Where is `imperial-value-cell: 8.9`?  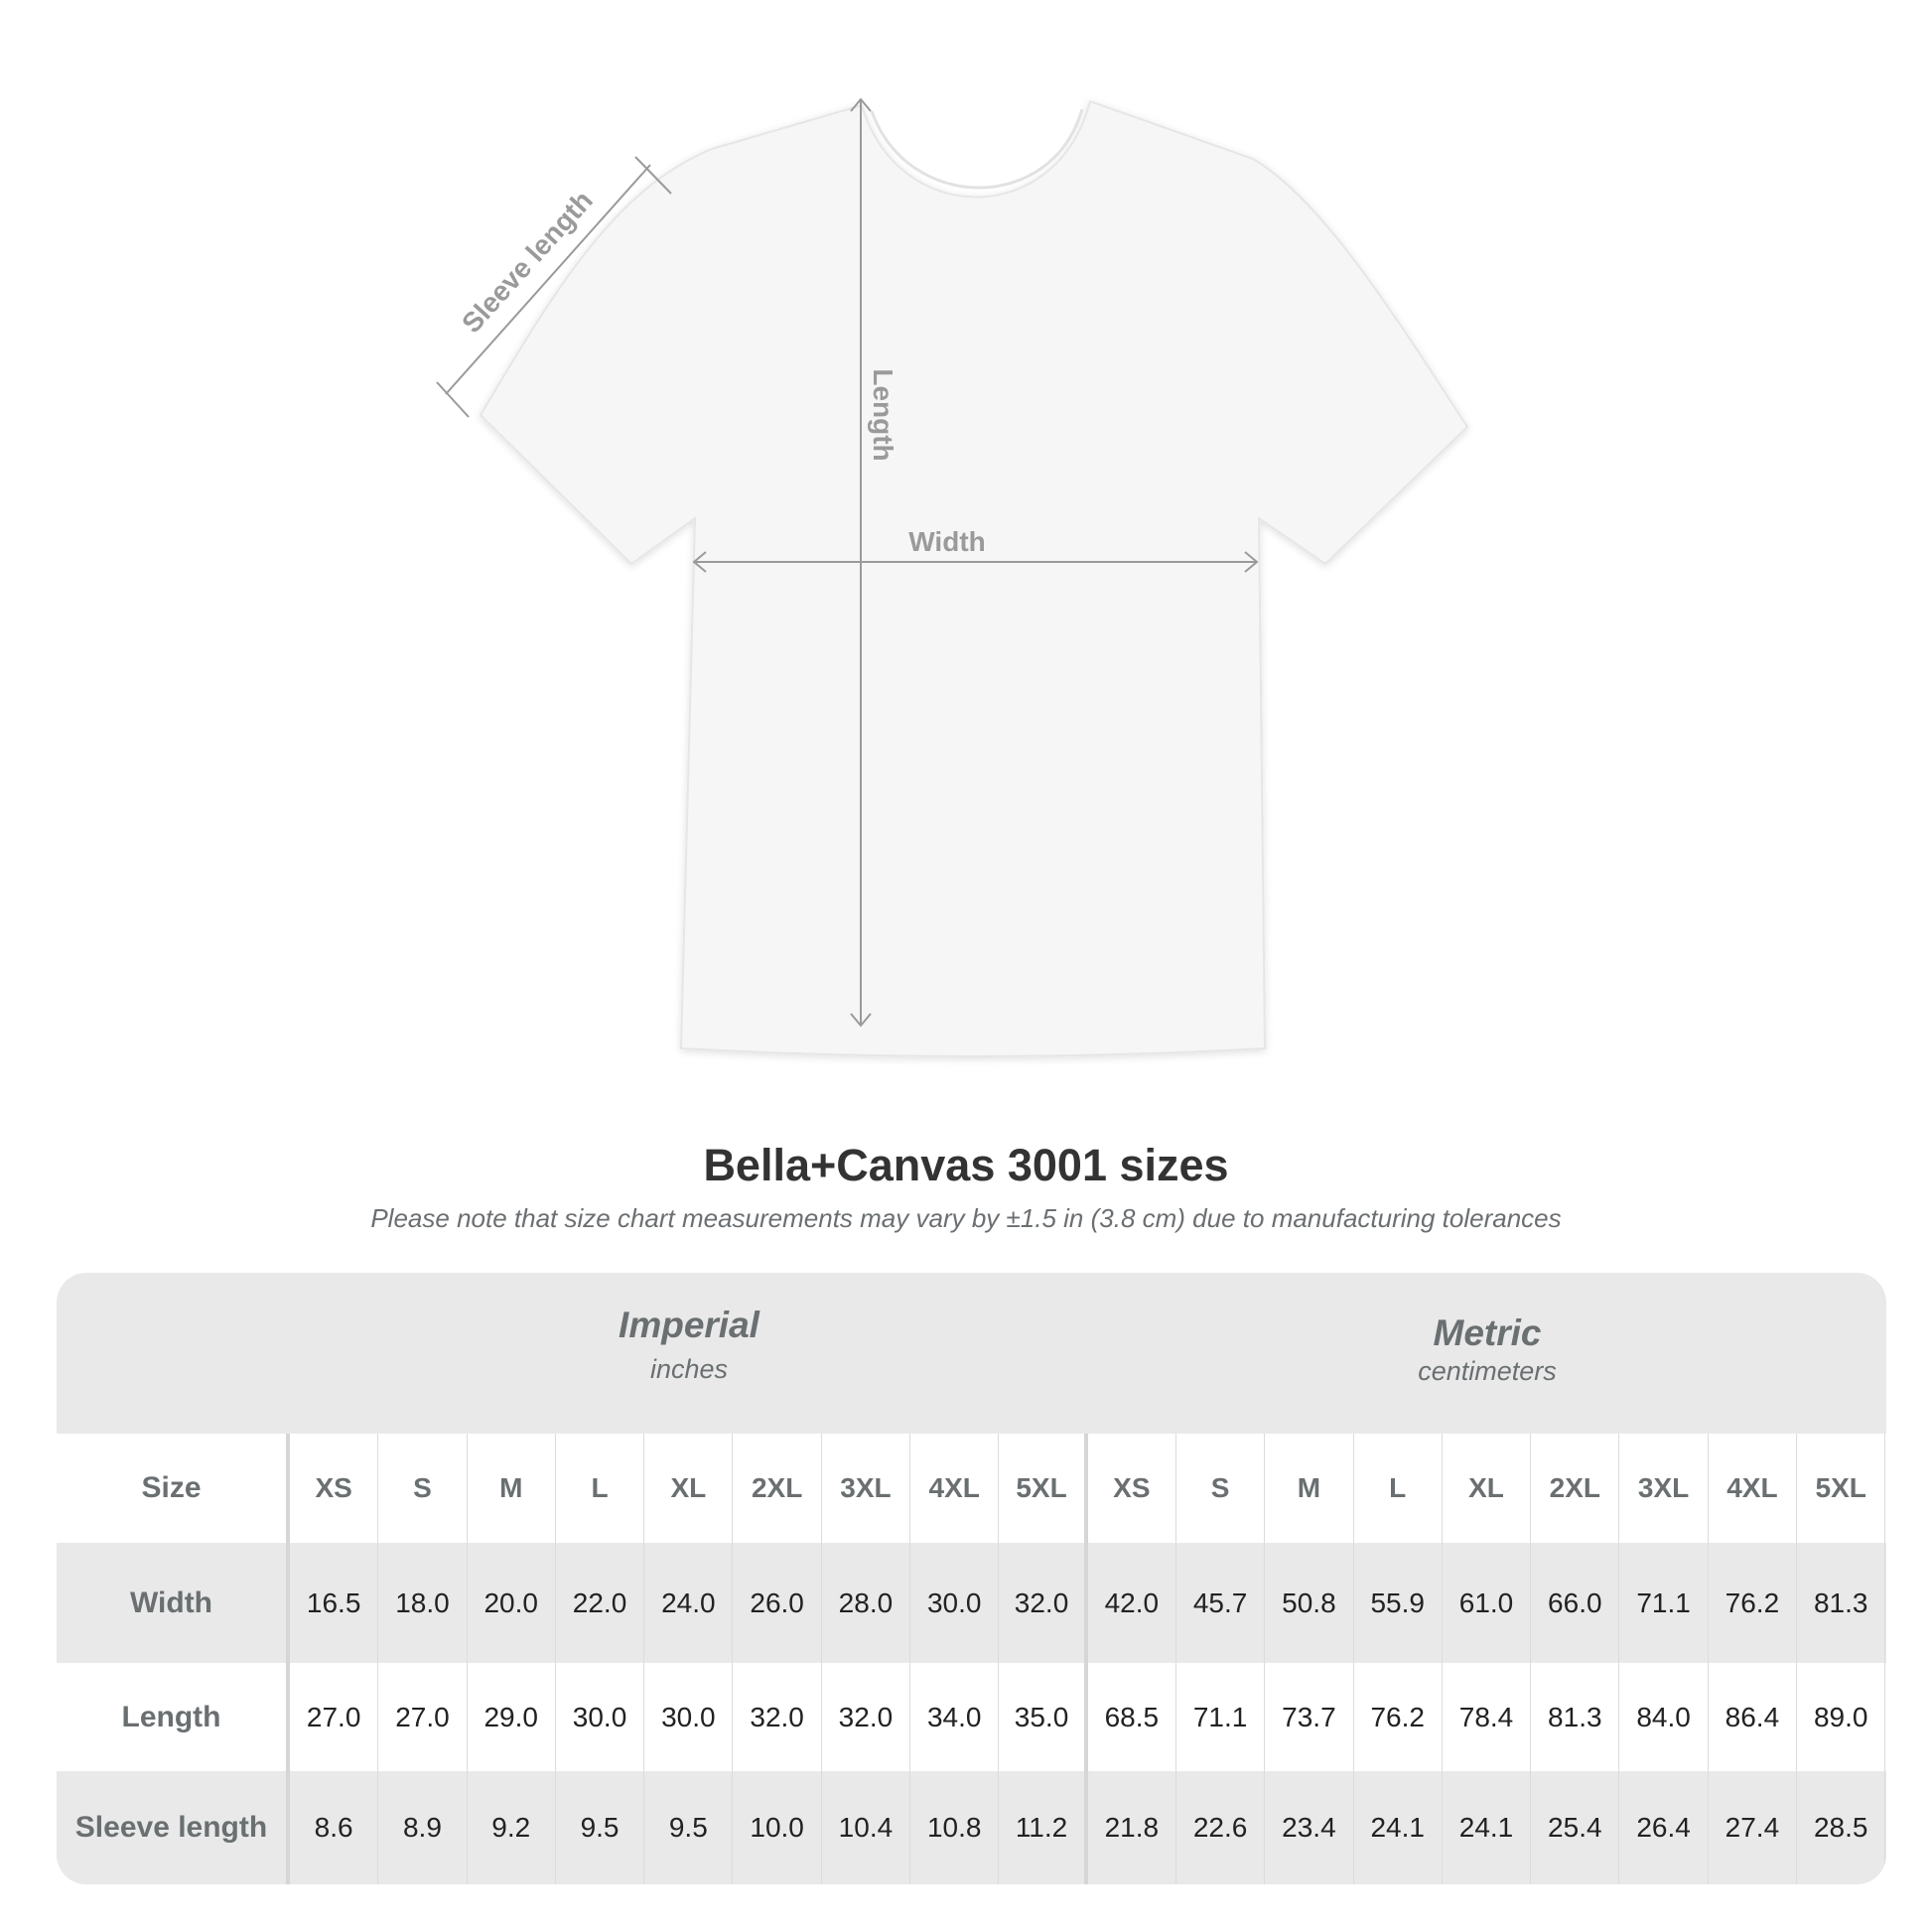
imperial-value-cell: 8.9 is located at coordinates (423, 1828).